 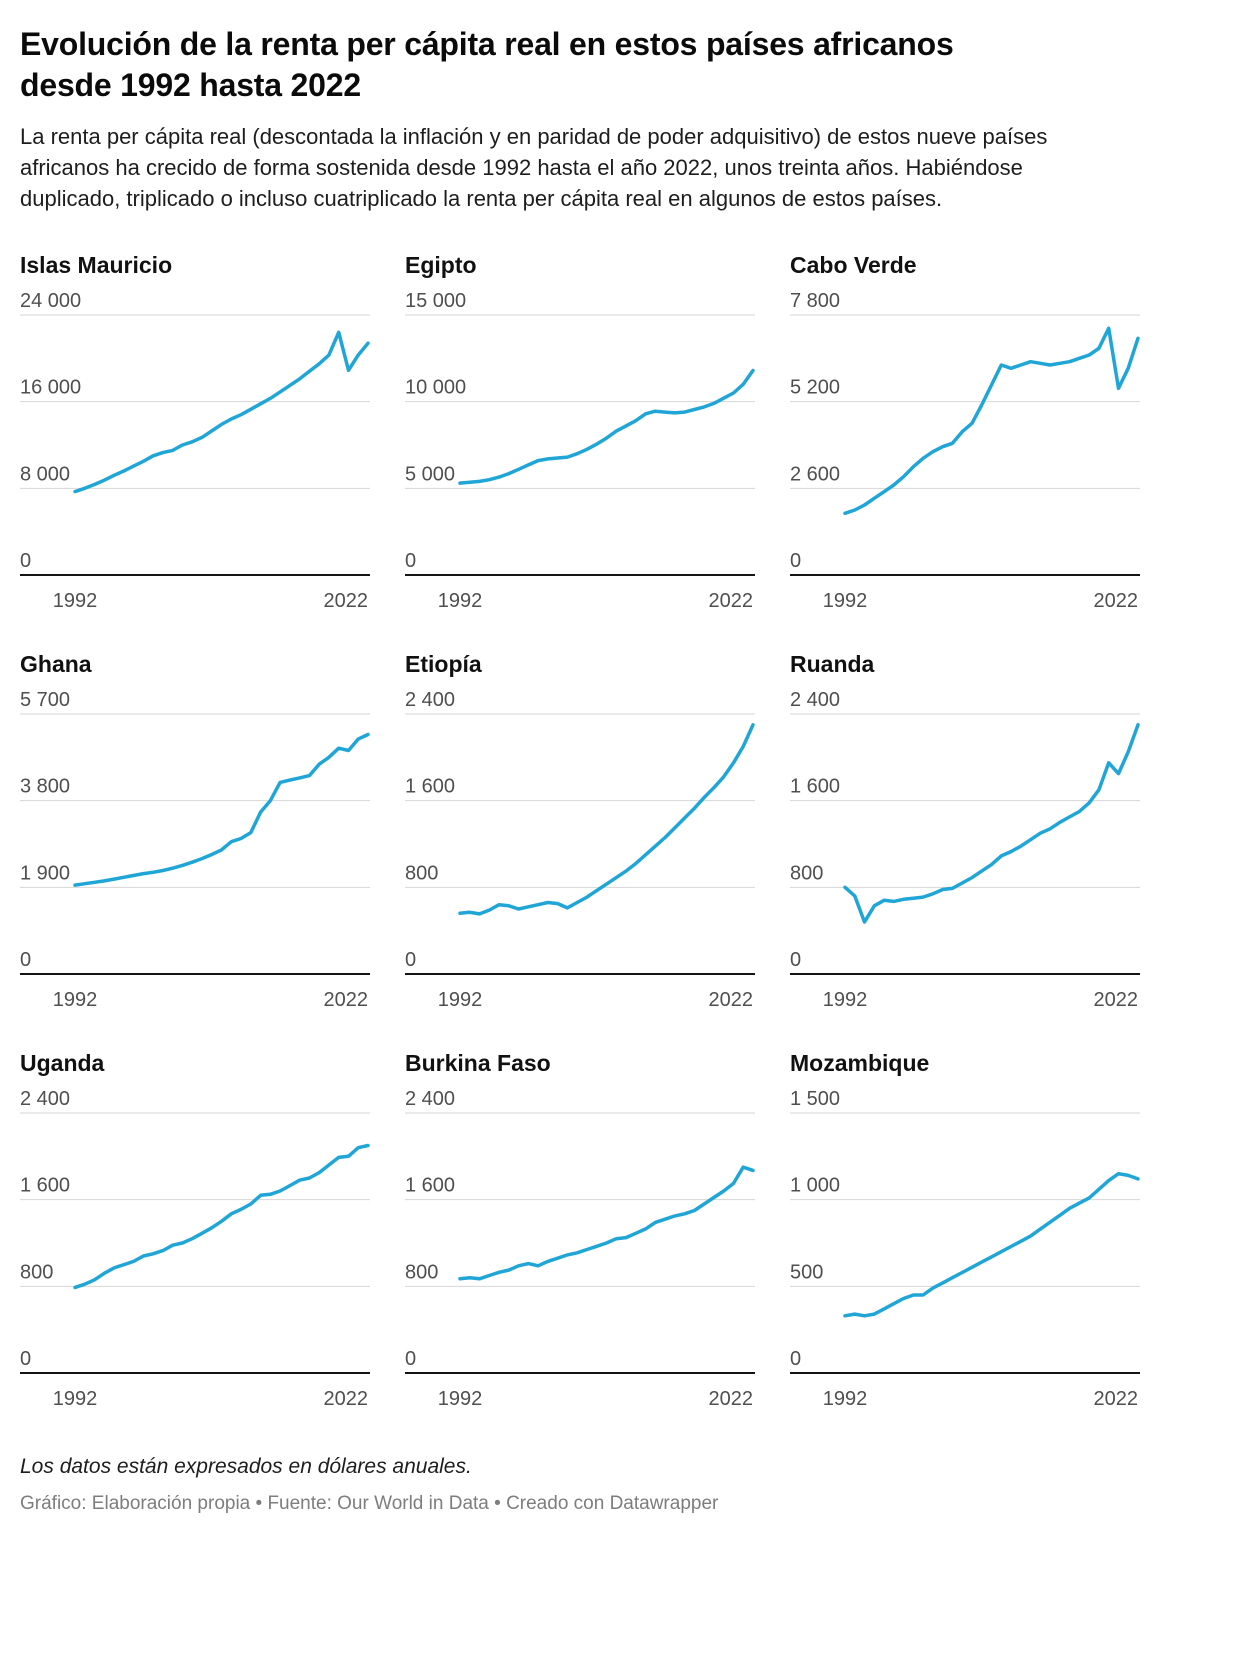 What do you see at coordinates (45, 700) in the screenshot?
I see `y-tick-label: 5 700` at bounding box center [45, 700].